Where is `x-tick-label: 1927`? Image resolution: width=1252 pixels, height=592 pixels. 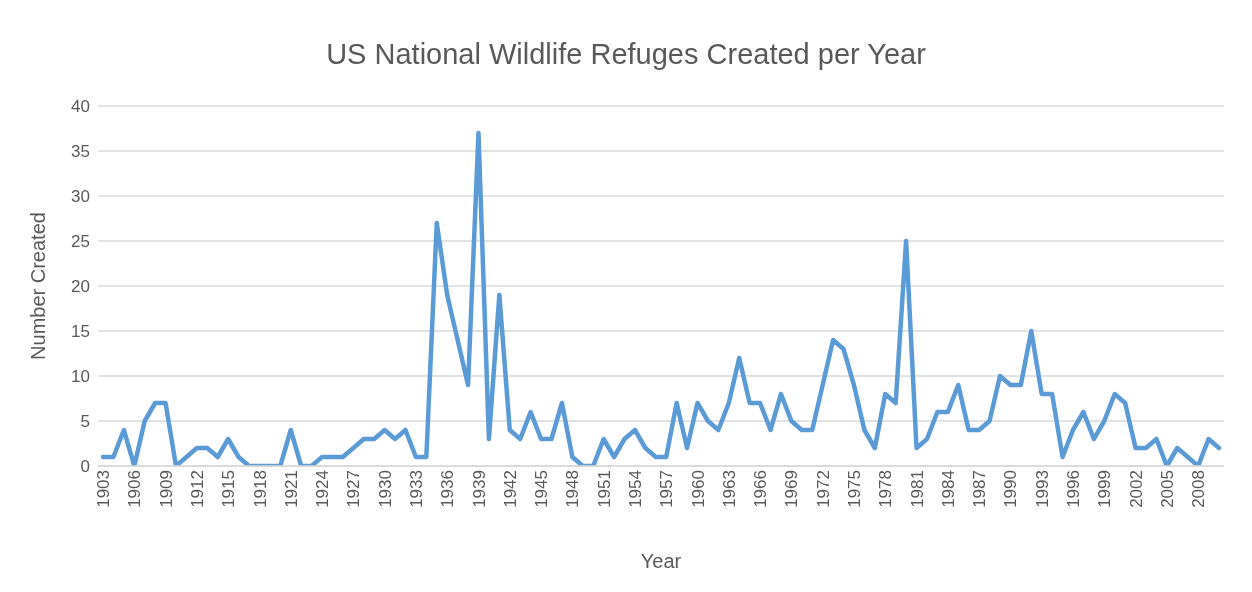 x-tick-label: 1927 is located at coordinates (354, 489).